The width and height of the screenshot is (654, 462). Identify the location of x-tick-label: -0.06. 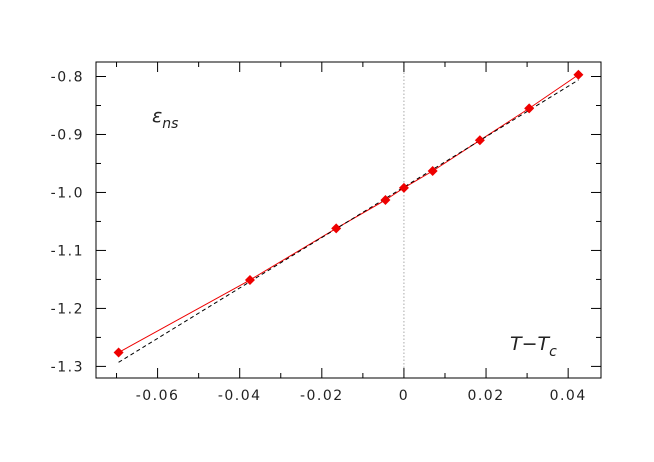
(158, 396).